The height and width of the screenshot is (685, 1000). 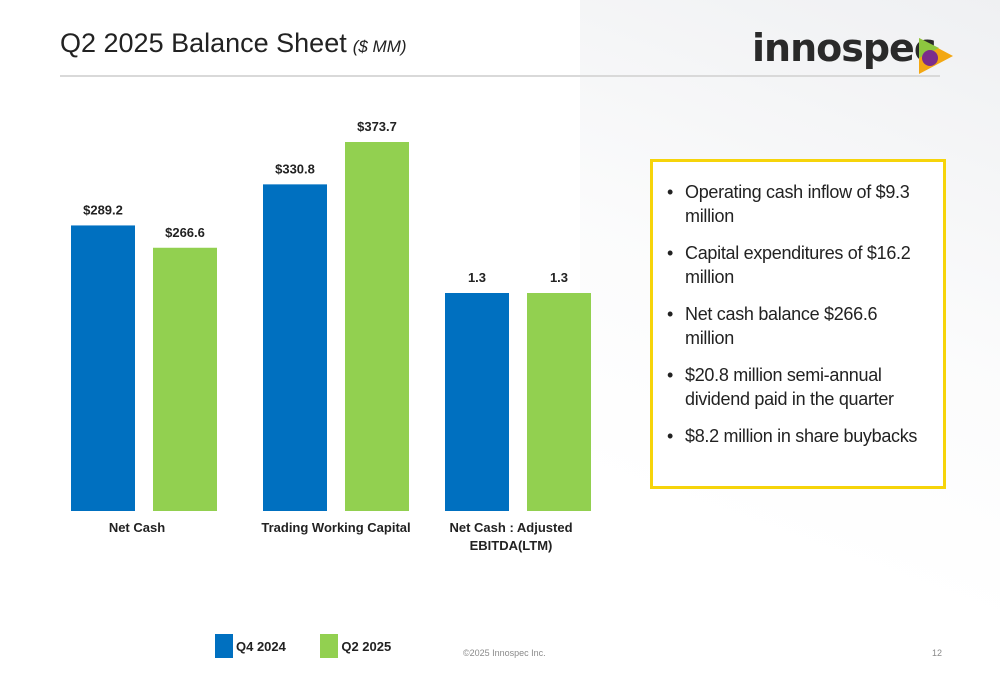 What do you see at coordinates (329, 646) in the screenshot?
I see `legend-swatch-q2-2025` at bounding box center [329, 646].